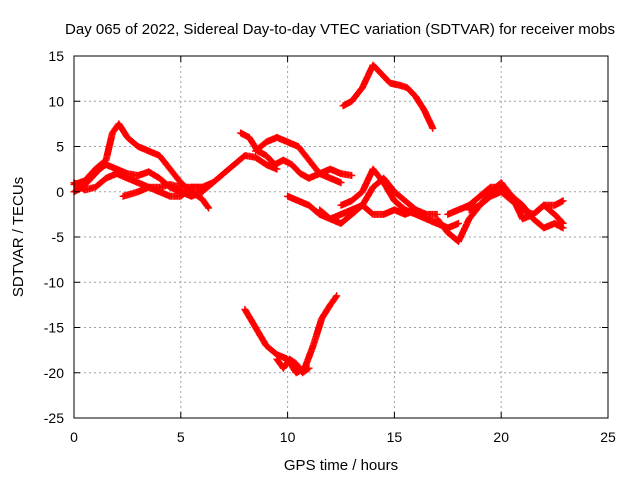  What do you see at coordinates (56, 101) in the screenshot?
I see `y-tick-label: 10` at bounding box center [56, 101].